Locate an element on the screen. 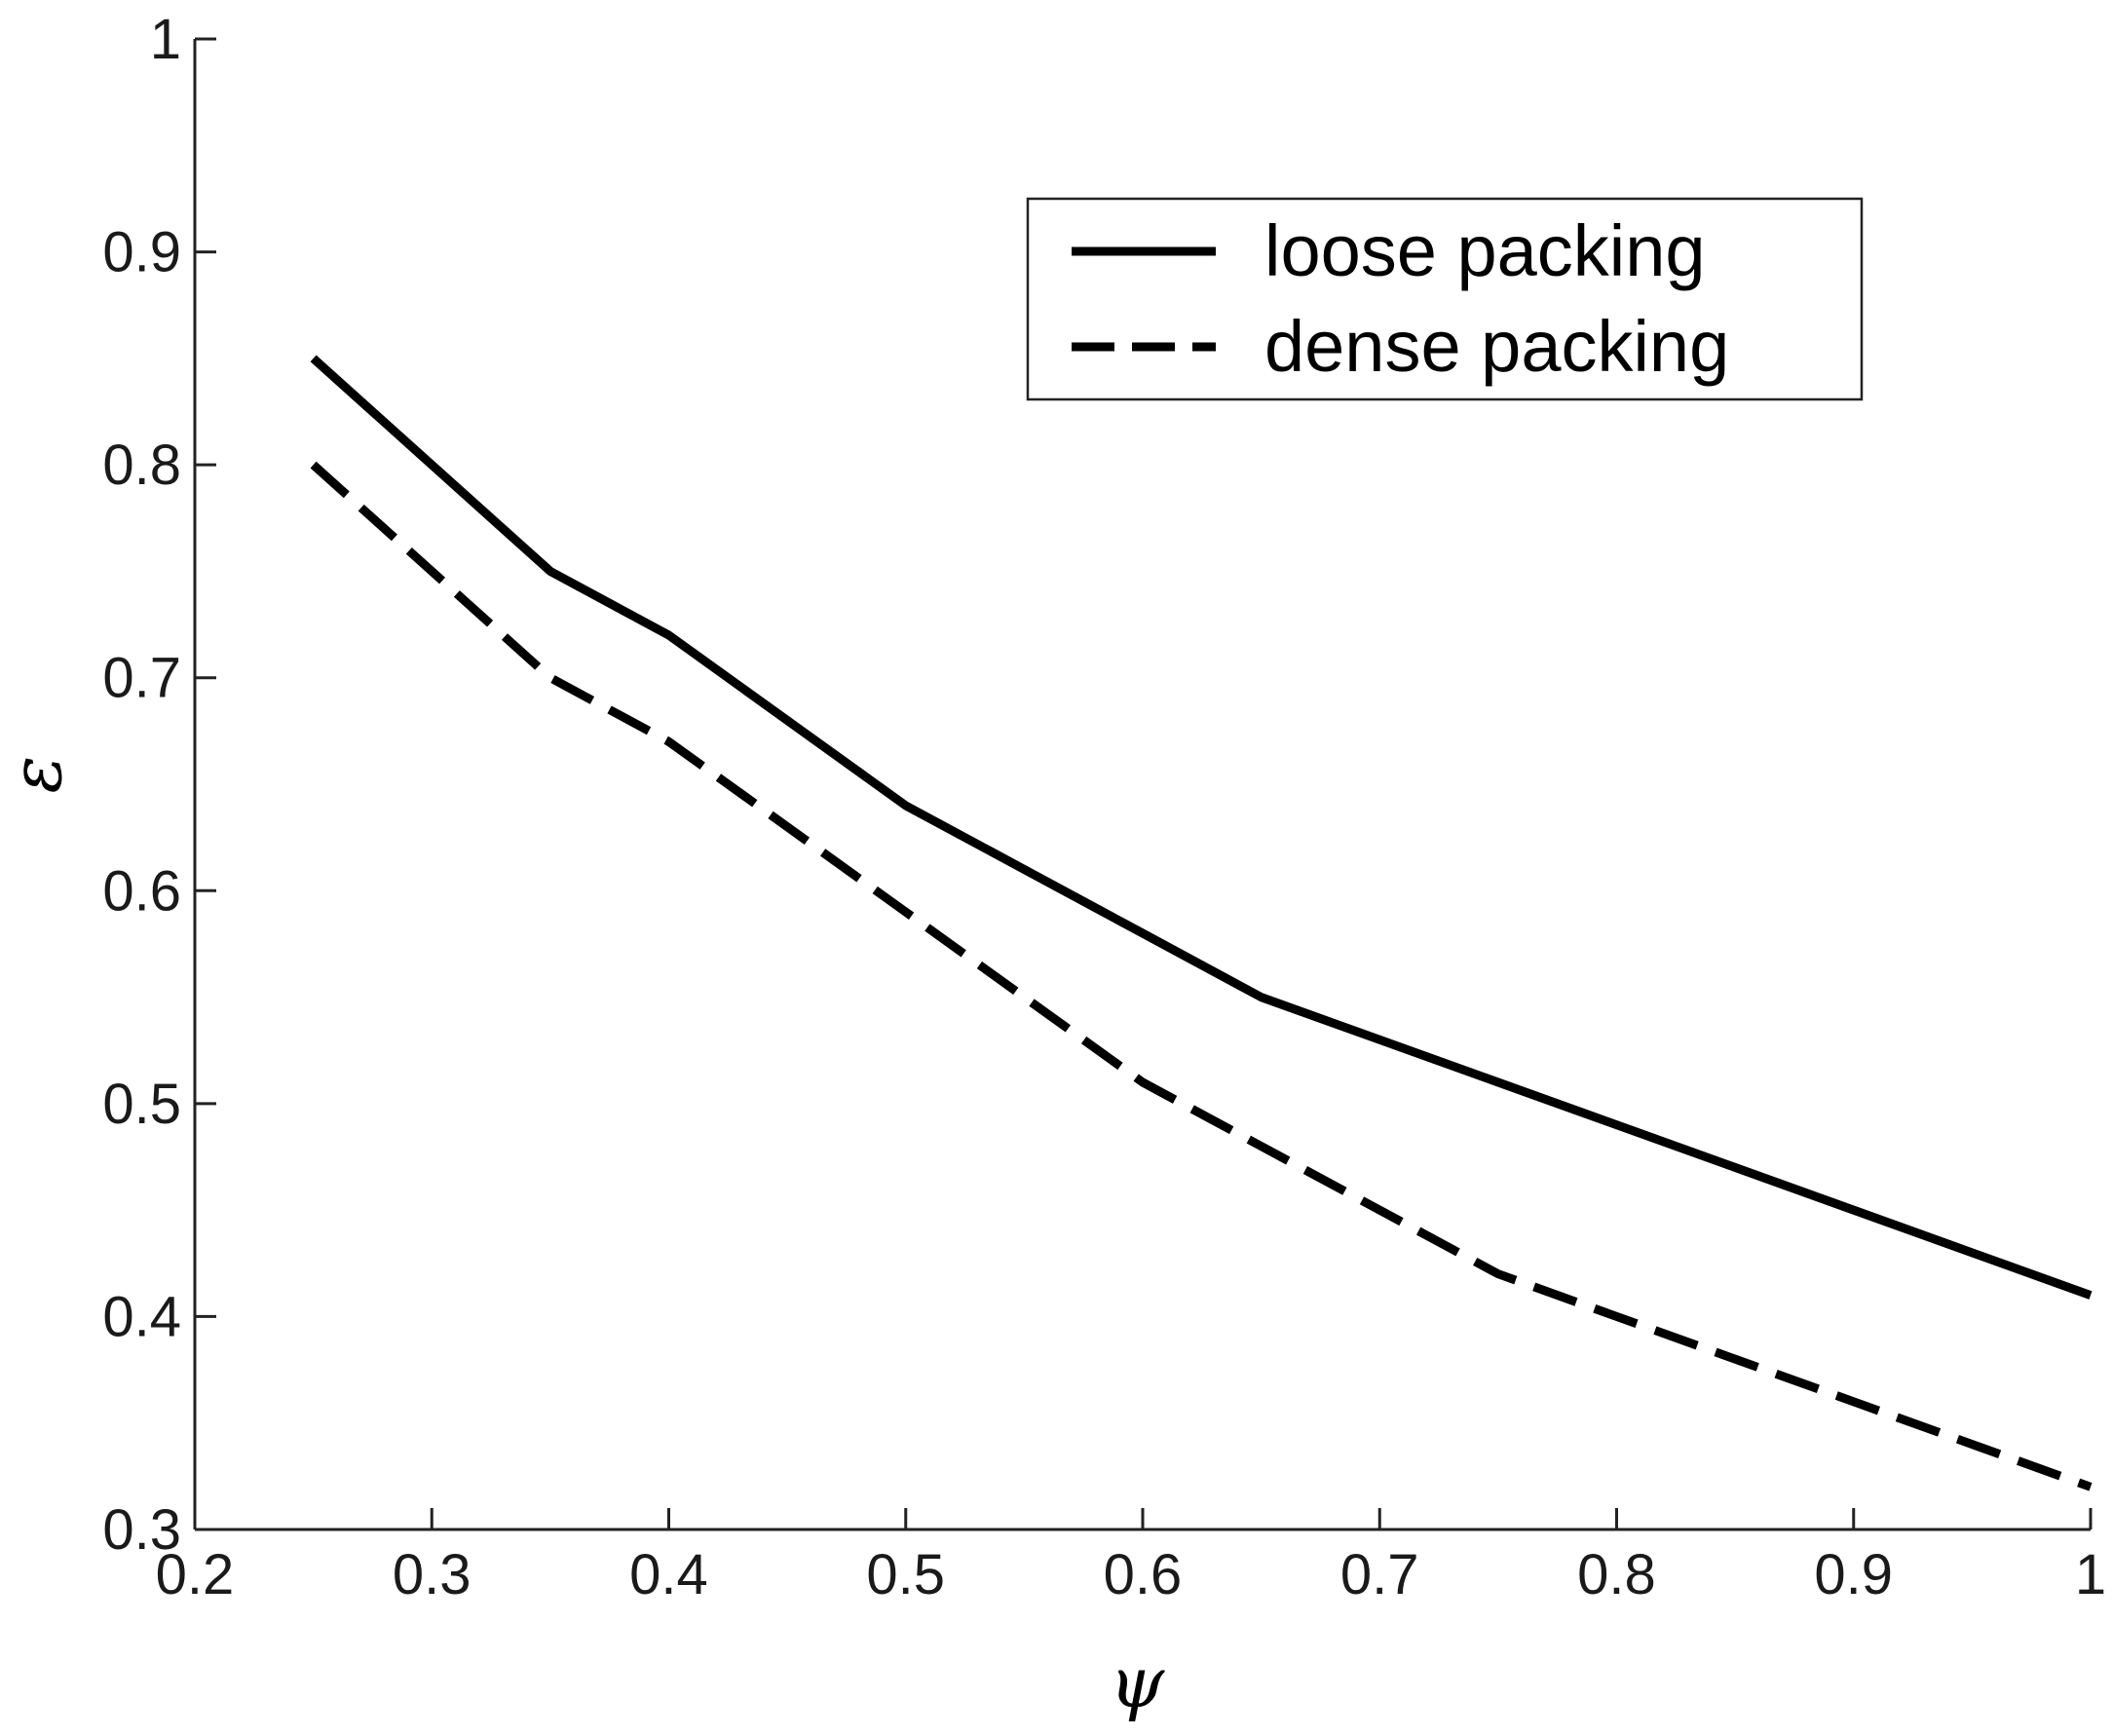 This screenshot has height=1736, width=2112. x-tick-label: 1 is located at coordinates (2091, 1574).